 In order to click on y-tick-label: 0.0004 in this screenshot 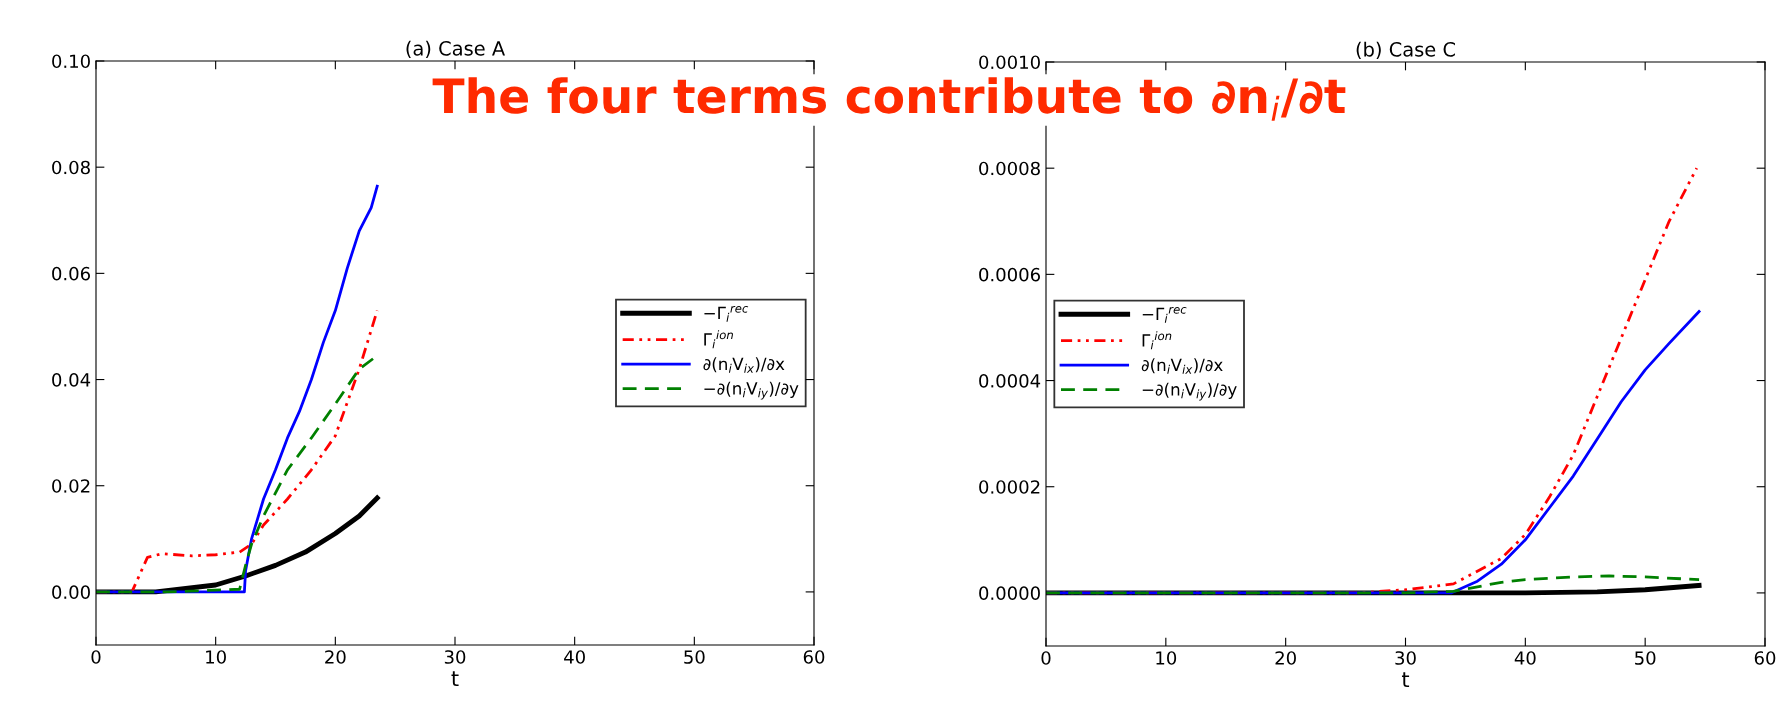, I will do `click(1010, 381)`.